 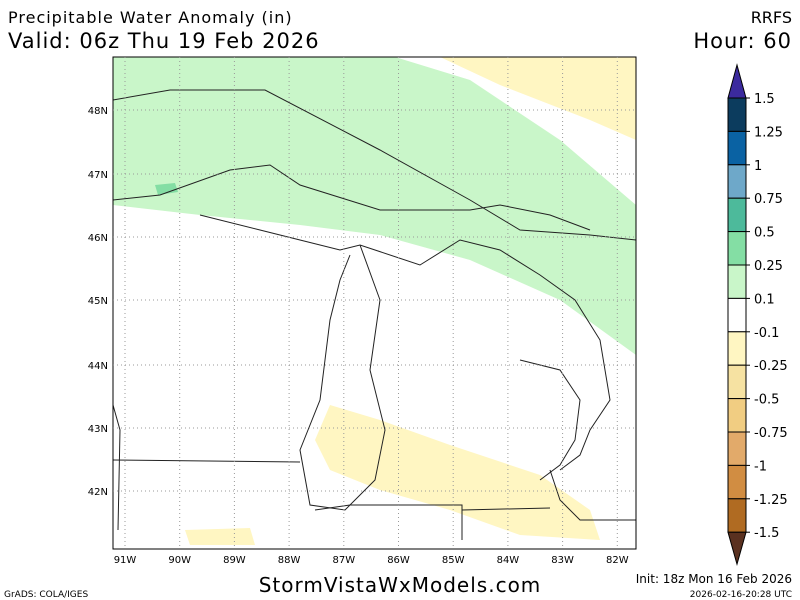 What do you see at coordinates (98, 111) in the screenshot?
I see `lat-label: 48N` at bounding box center [98, 111].